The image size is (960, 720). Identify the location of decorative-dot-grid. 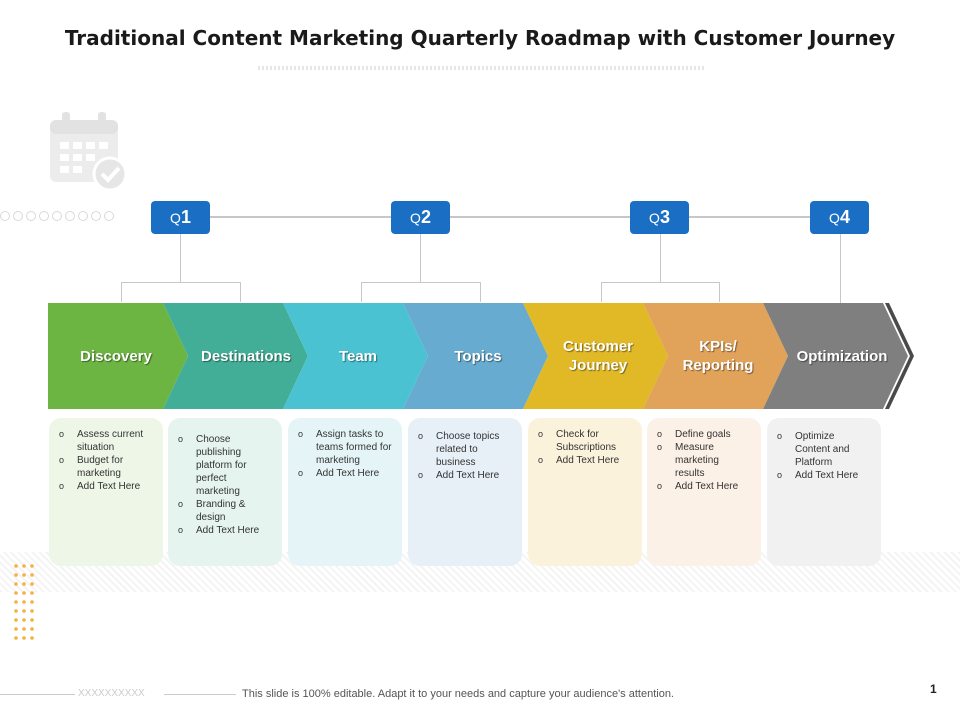
(24, 602).